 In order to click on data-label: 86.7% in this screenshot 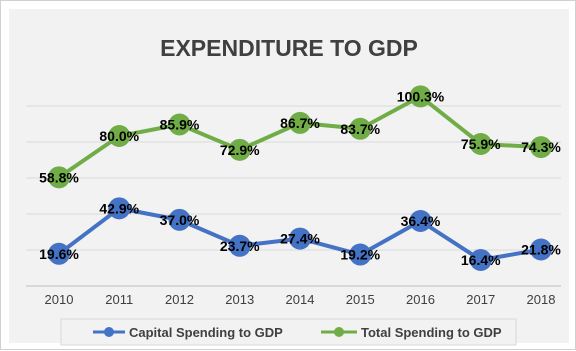, I will do `click(300, 123)`.